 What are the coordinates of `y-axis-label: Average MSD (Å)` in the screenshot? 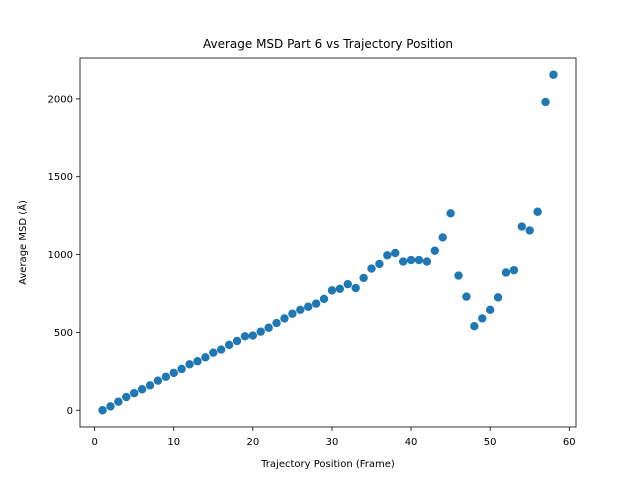 It's located at (22, 242).